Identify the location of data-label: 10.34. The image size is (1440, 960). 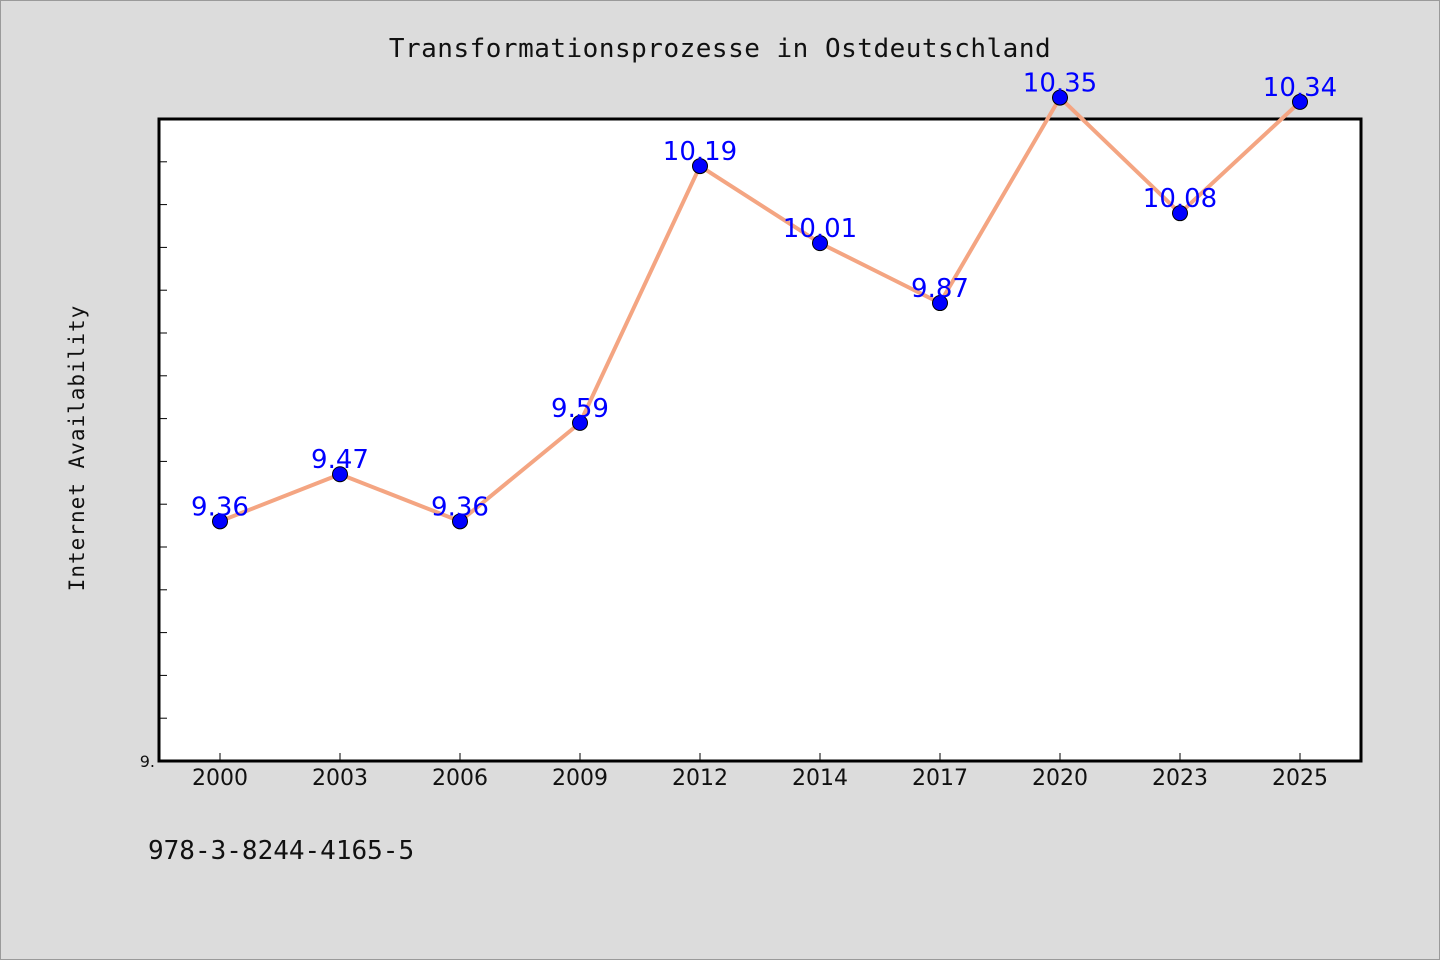
(1300, 88).